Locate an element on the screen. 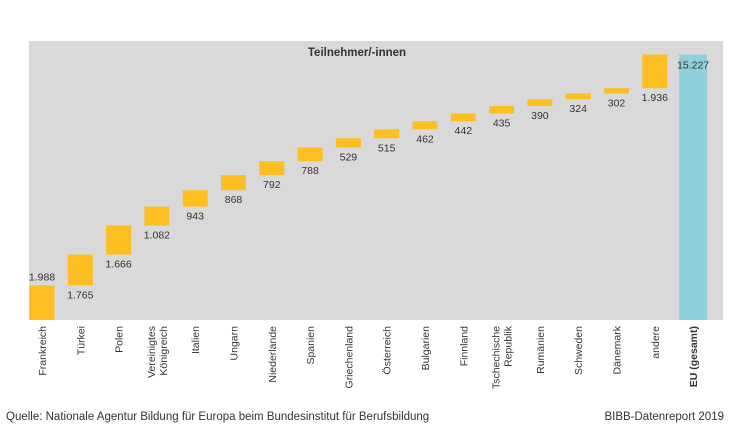  axis-label-17-line: andere is located at coordinates (656, 342).